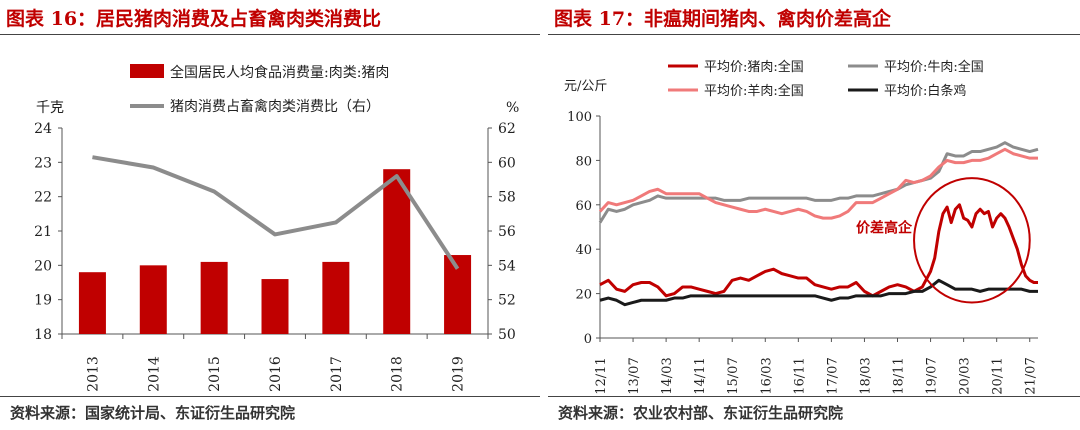  What do you see at coordinates (153, 299) in the screenshot?
I see `bar-2014` at bounding box center [153, 299].